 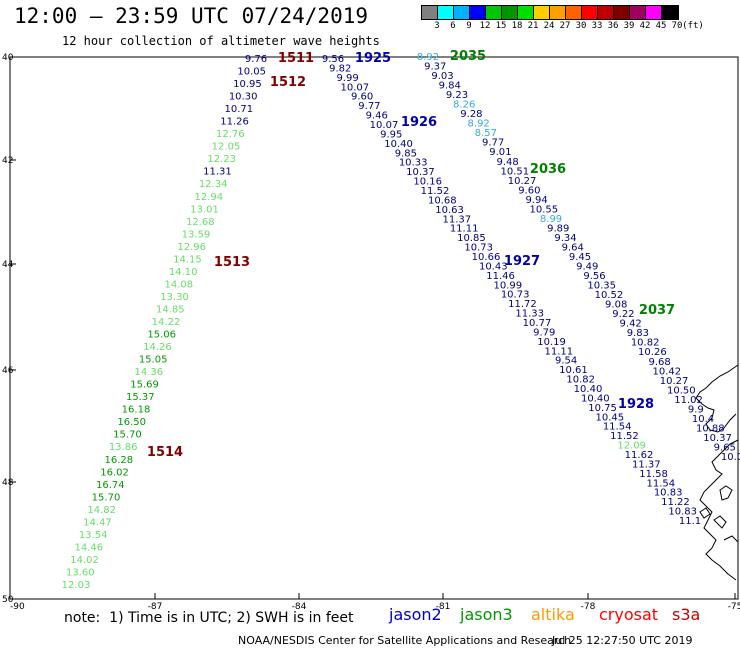 I want to click on legend-label: 70, so click(x=677, y=26).